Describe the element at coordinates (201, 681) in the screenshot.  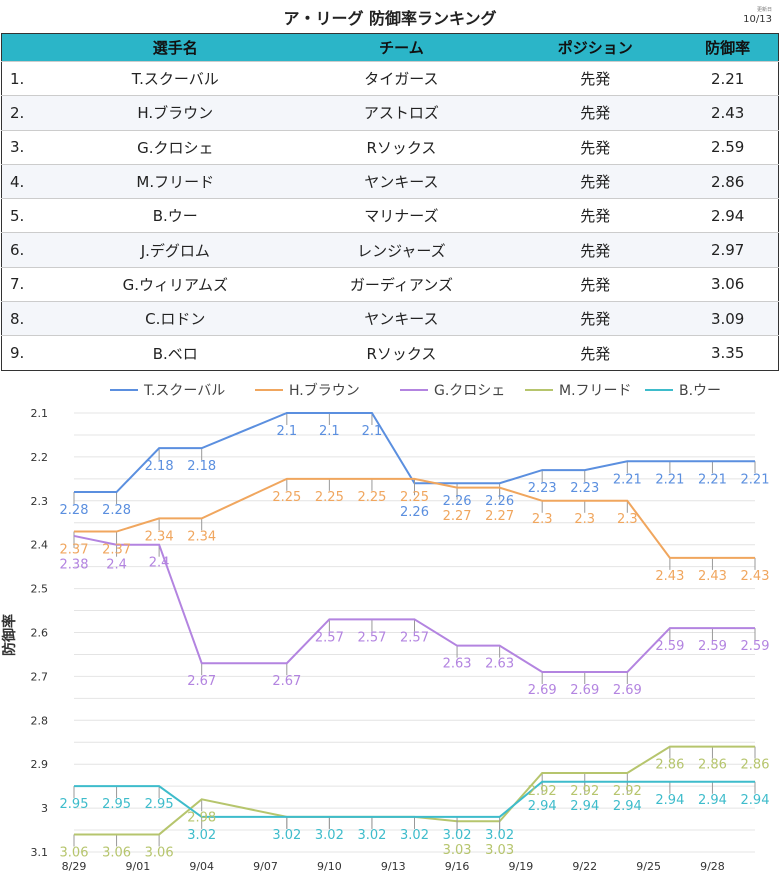
I see `data-label: 2.67` at that location.